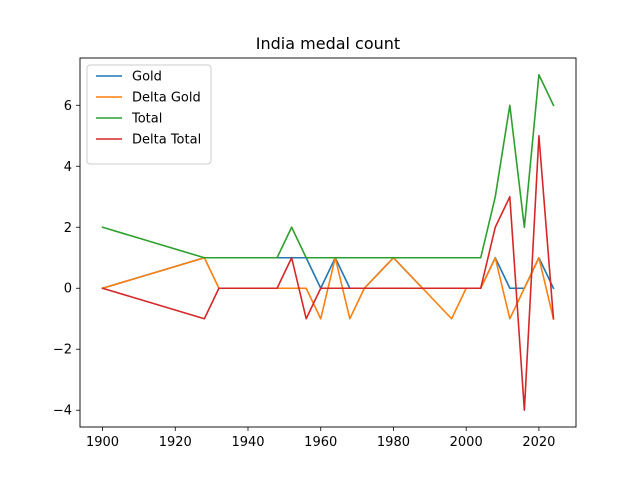 Image resolution: width=640 pixels, height=480 pixels. Describe the element at coordinates (166, 98) in the screenshot. I see `legend-label-delta-gold: Delta Gold` at that location.